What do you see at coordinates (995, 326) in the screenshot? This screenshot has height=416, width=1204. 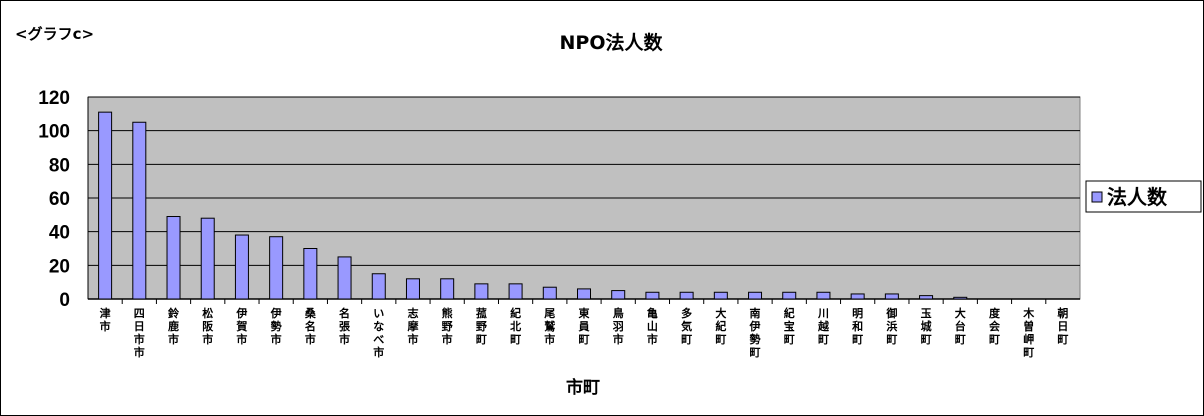 I see `x-tick-label: 度会町` at bounding box center [995, 326].